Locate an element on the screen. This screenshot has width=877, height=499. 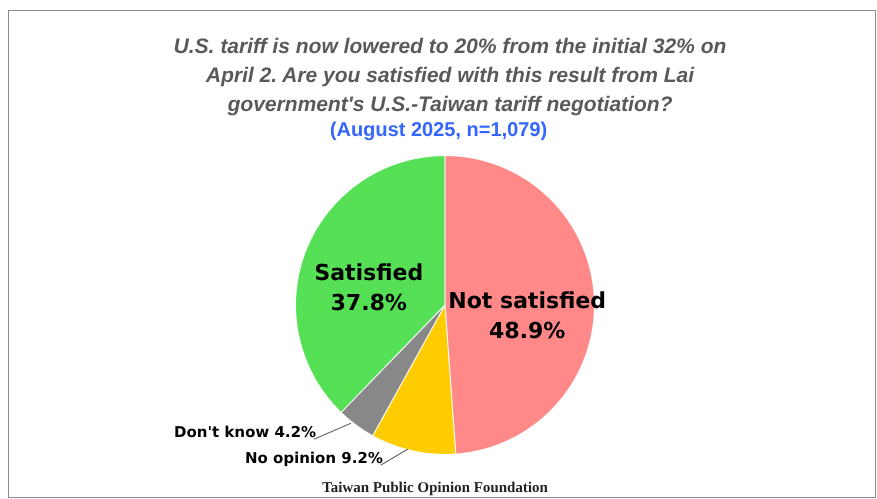
slice-label: Not satisfied is located at coordinates (527, 301).